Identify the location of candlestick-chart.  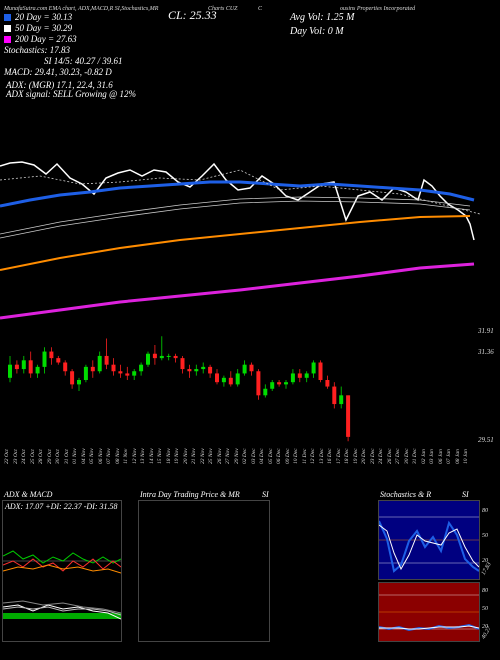
(179, 389).